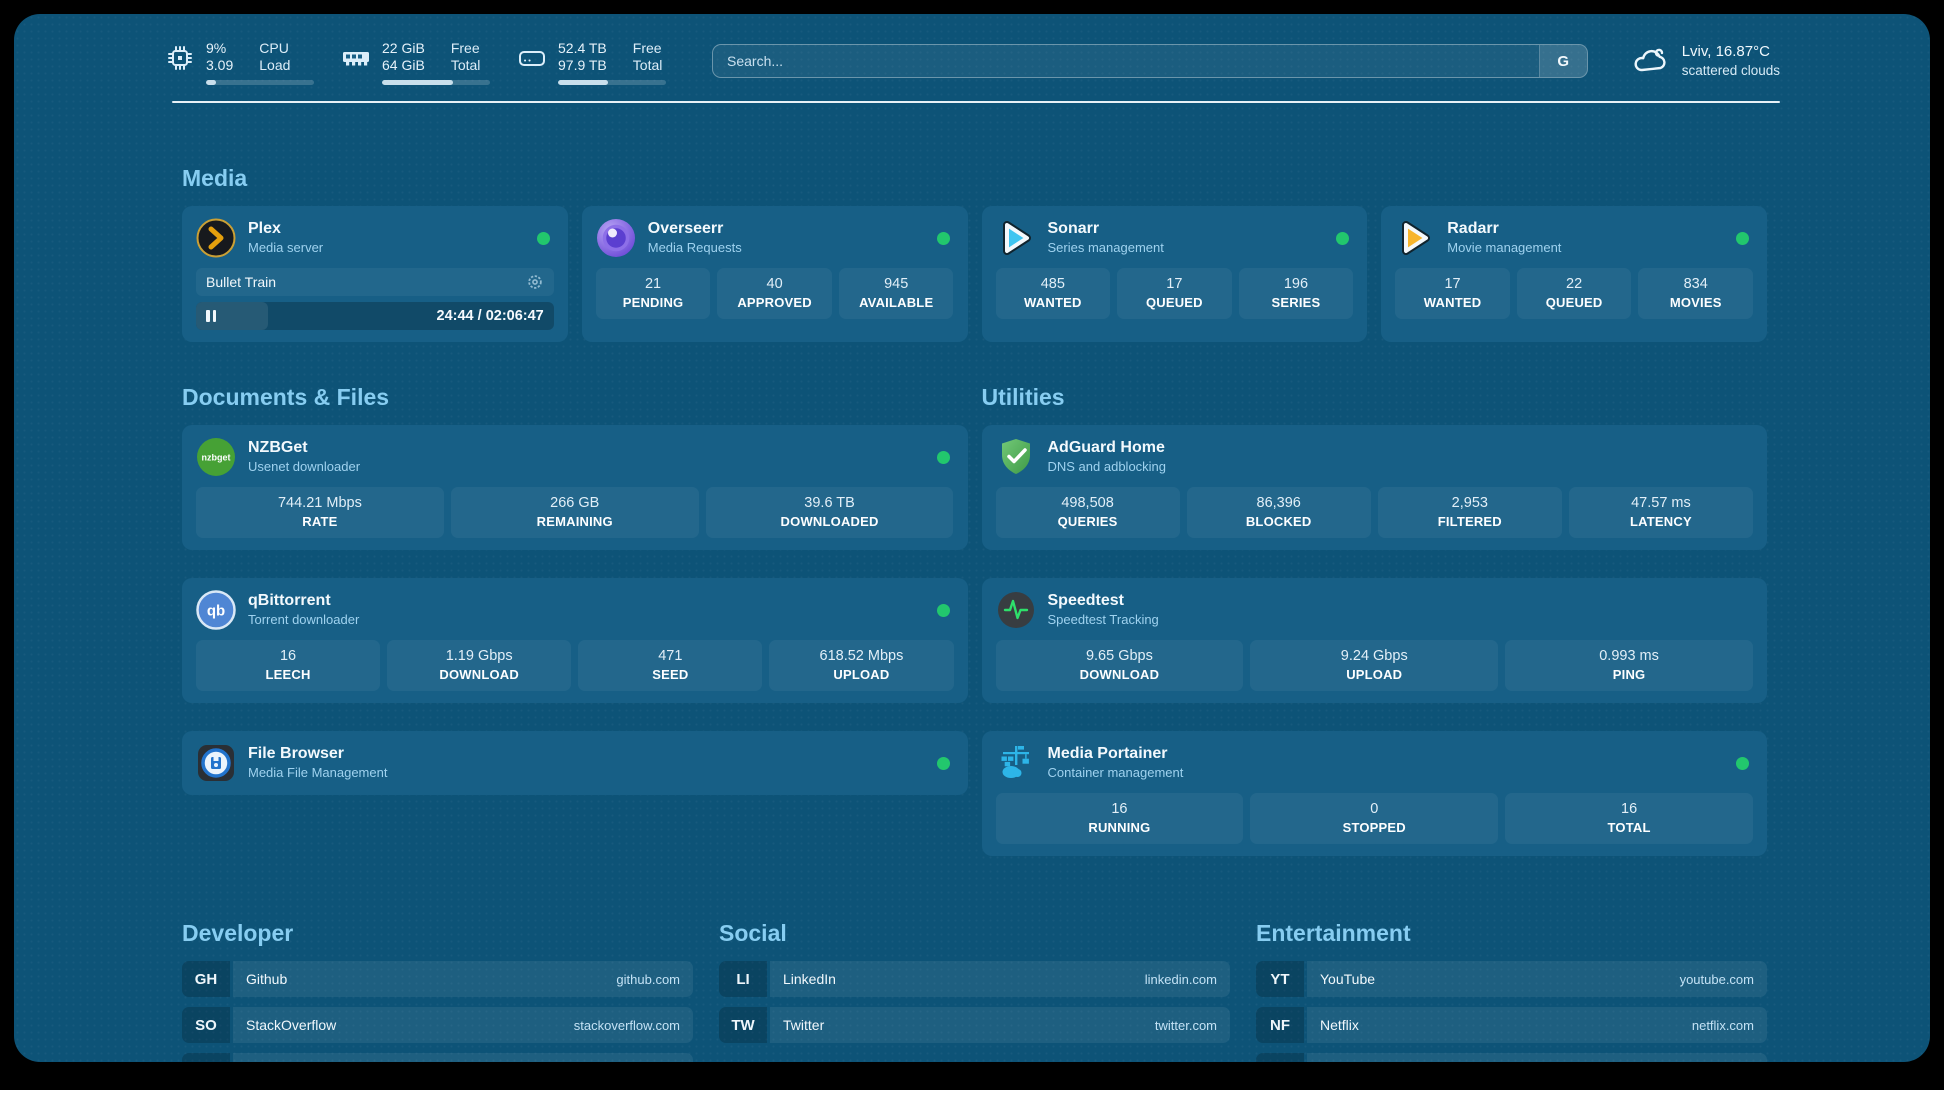 The width and height of the screenshot is (1944, 1104). Describe the element at coordinates (216, 48) in the screenshot. I see `cpu-value: 9%` at that location.